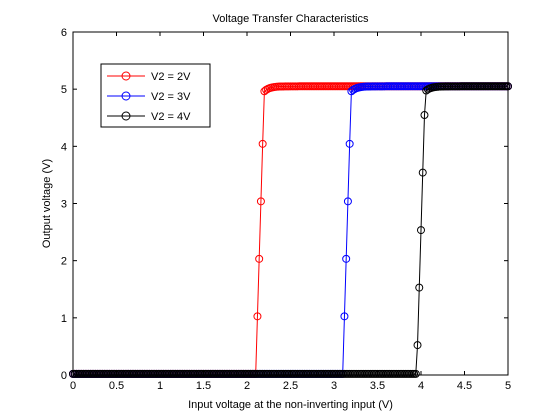  Describe the element at coordinates (64, 376) in the screenshot. I see `y-tick-label: 0` at that location.